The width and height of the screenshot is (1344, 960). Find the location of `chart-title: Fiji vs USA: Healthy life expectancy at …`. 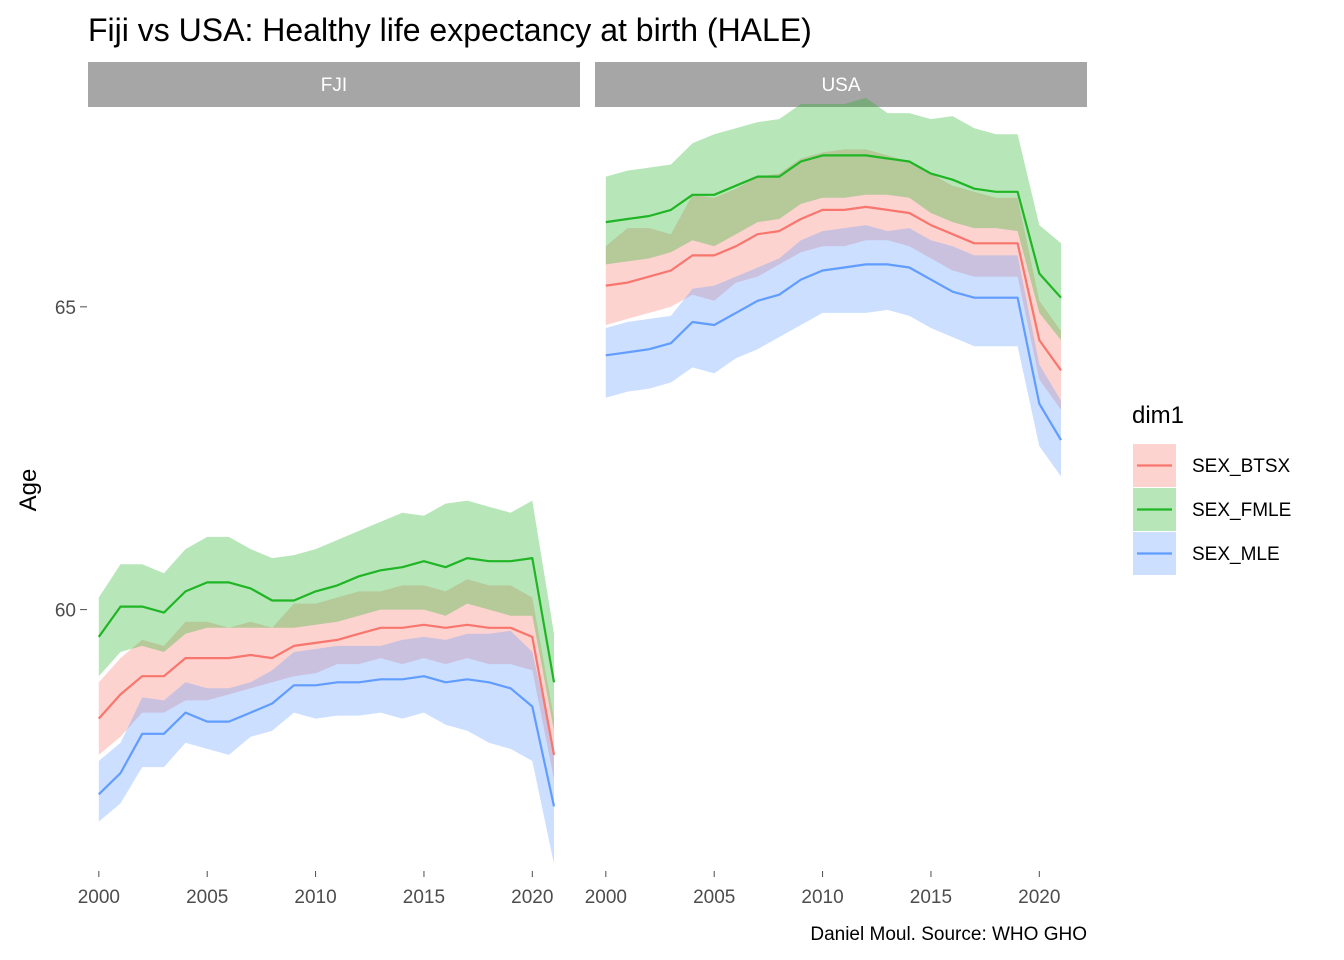

chart-title: Fiji vs USA: Healthy life expectancy at … is located at coordinates (450, 30).